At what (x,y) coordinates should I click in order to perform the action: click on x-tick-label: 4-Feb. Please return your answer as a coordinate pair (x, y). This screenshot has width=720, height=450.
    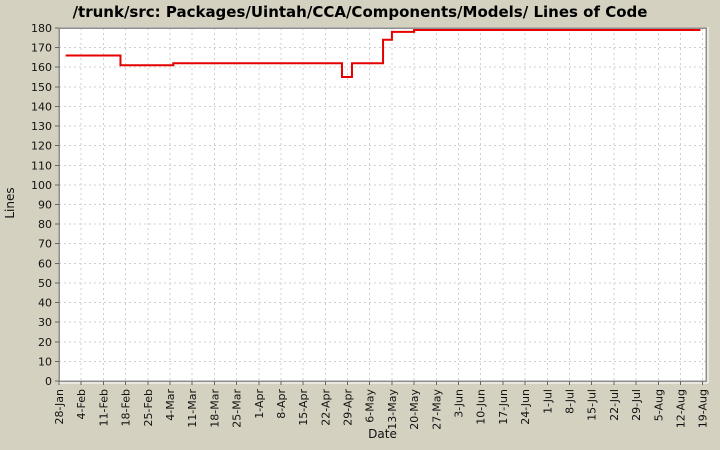
    Looking at the image, I should click on (81, 404).